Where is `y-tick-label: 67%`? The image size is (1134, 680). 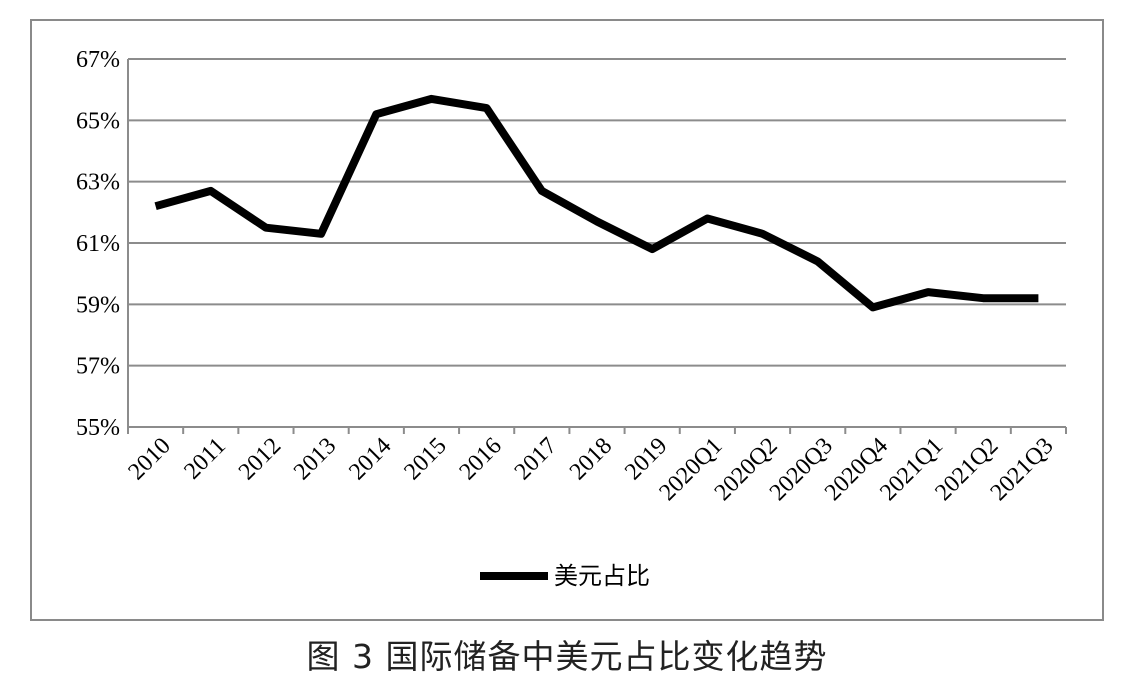 y-tick-label: 67% is located at coordinates (98, 60).